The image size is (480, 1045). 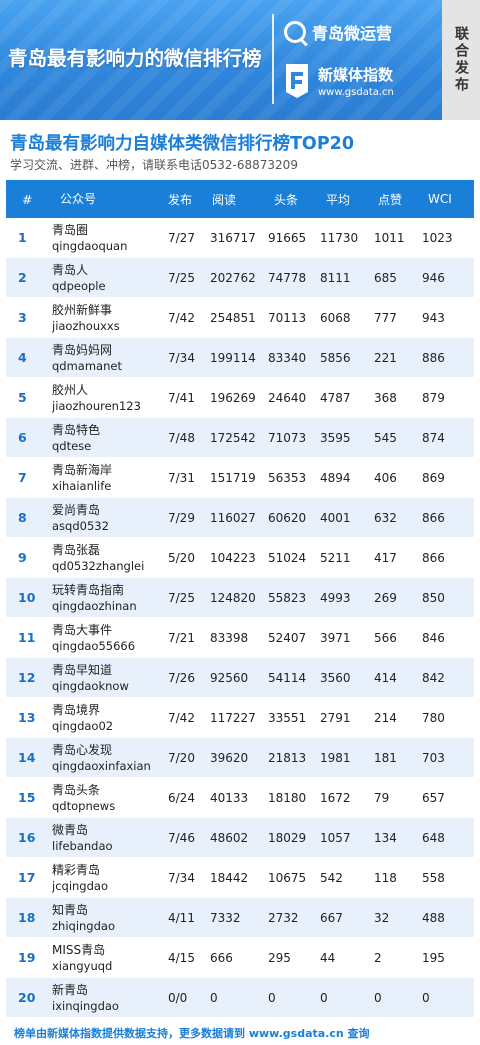 I want to click on row-like: 32, so click(x=382, y=917).